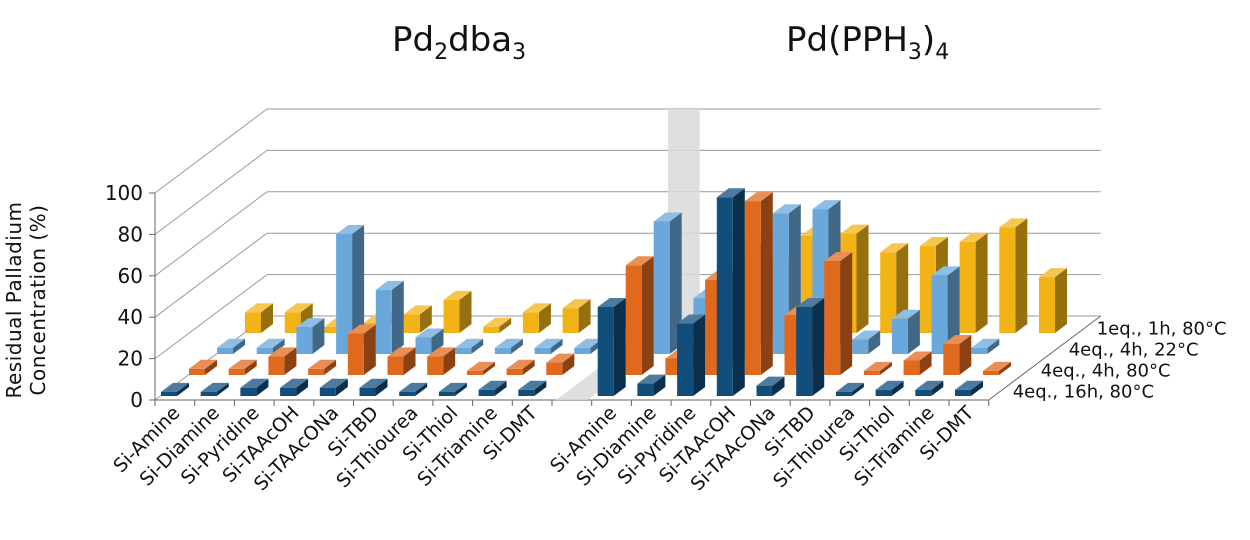 Image resolution: width=1250 pixels, height=540 pixels. What do you see at coordinates (333, 387) in the screenshot?
I see `bar-pd2dba3-s3-c4` at bounding box center [333, 387].